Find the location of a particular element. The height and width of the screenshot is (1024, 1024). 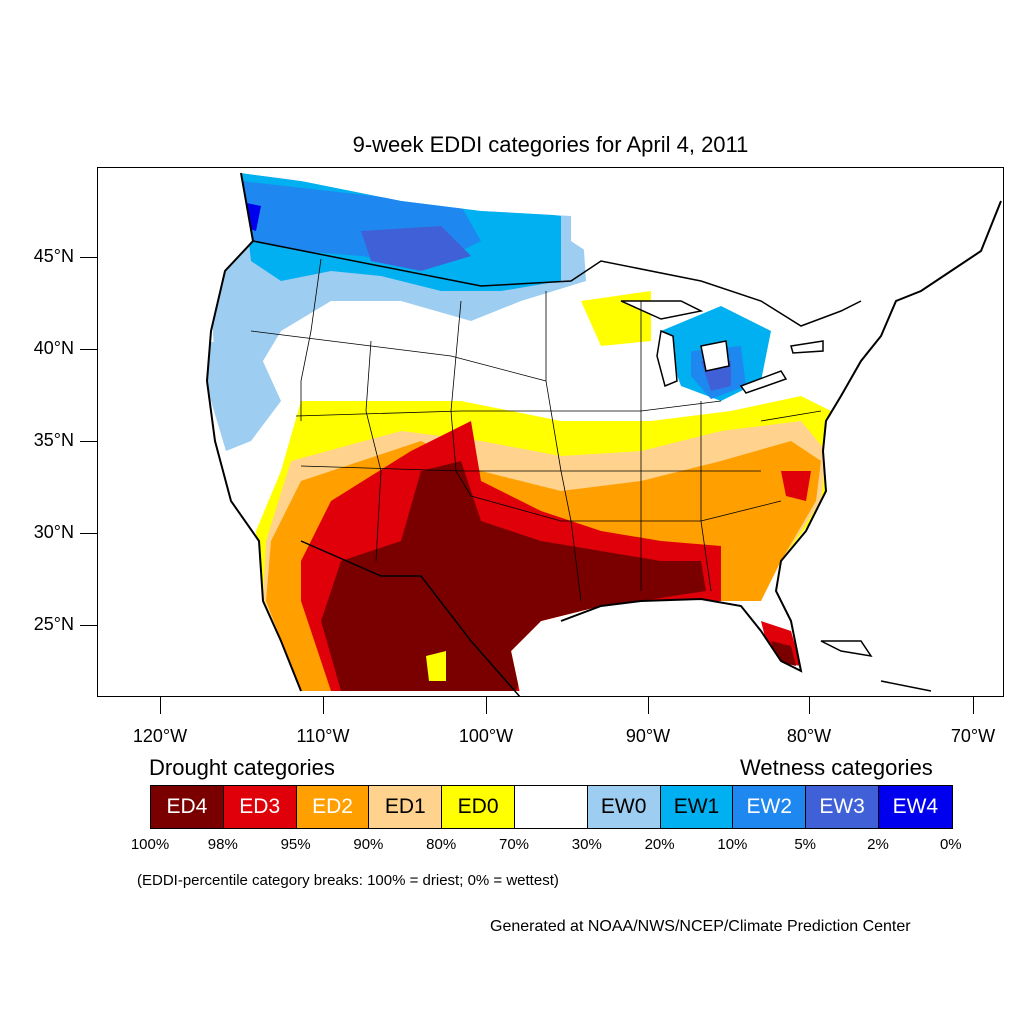

percentile-label: 98% is located at coordinates (222, 844).